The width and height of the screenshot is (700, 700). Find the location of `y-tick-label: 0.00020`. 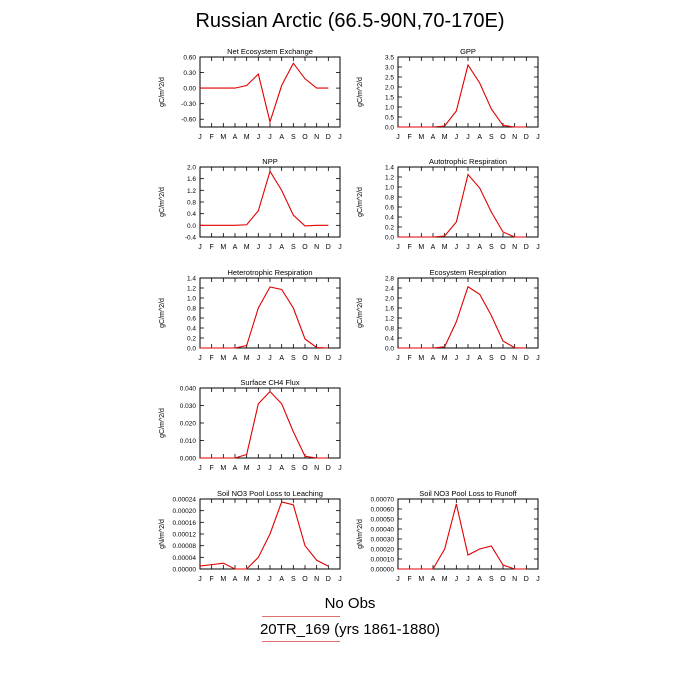

y-tick-label: 0.00020 is located at coordinates (185, 511).